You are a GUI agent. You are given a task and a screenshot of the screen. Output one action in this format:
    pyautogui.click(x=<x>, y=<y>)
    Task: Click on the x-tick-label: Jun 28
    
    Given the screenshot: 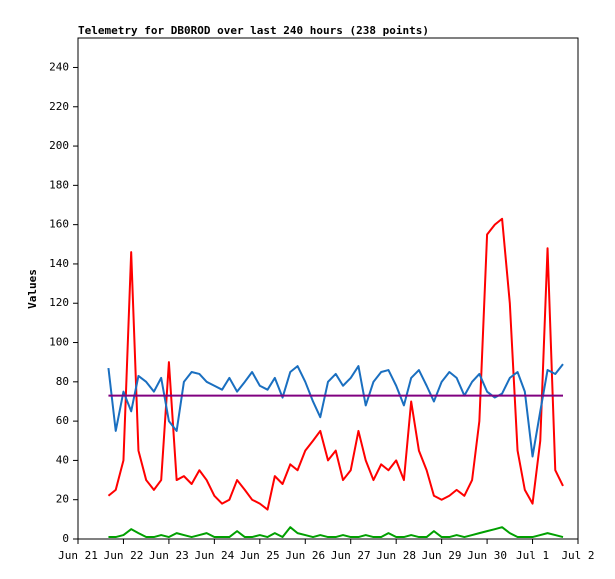 What is the action you would take?
    pyautogui.click(x=396, y=555)
    